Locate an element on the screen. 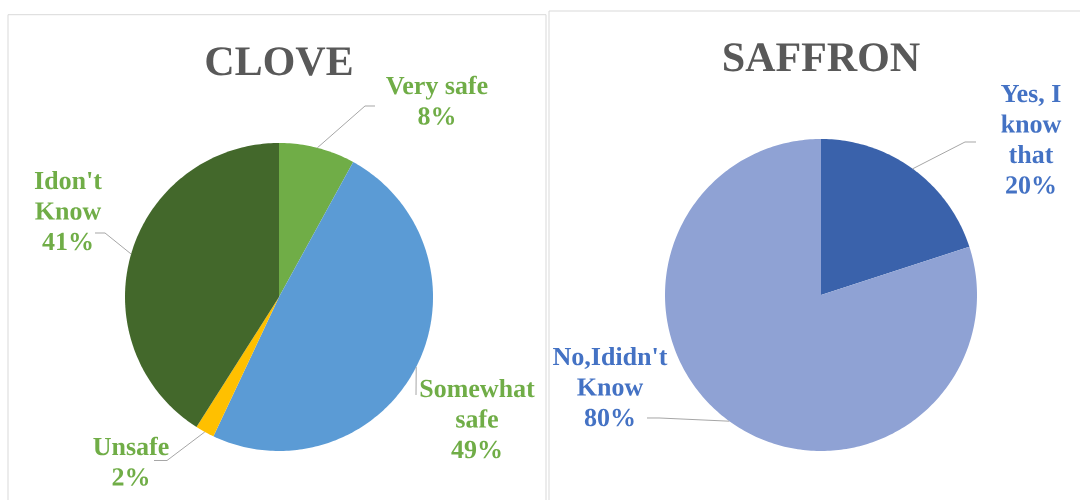 Image resolution: width=1080 pixels, height=500 pixels. slice-label: Somewhat safe is located at coordinates (477, 403).